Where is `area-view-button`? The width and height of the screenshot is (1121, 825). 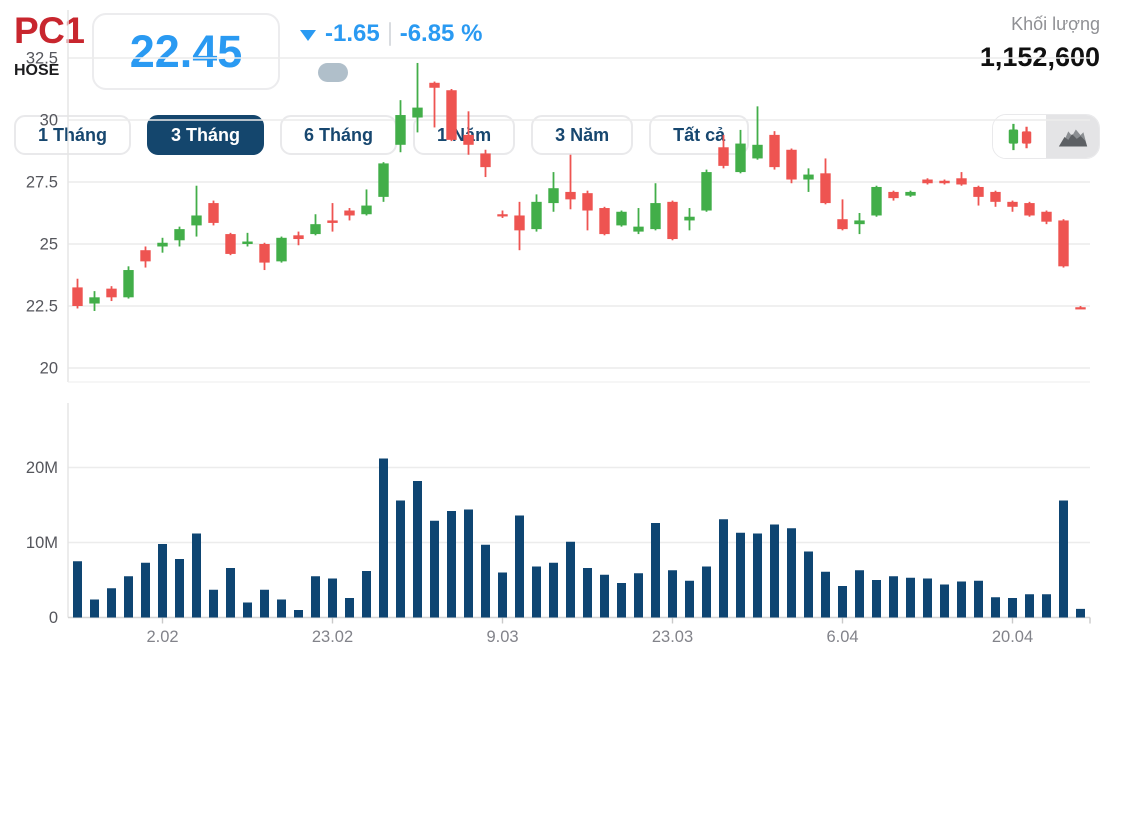 area-view-button is located at coordinates (1072, 136).